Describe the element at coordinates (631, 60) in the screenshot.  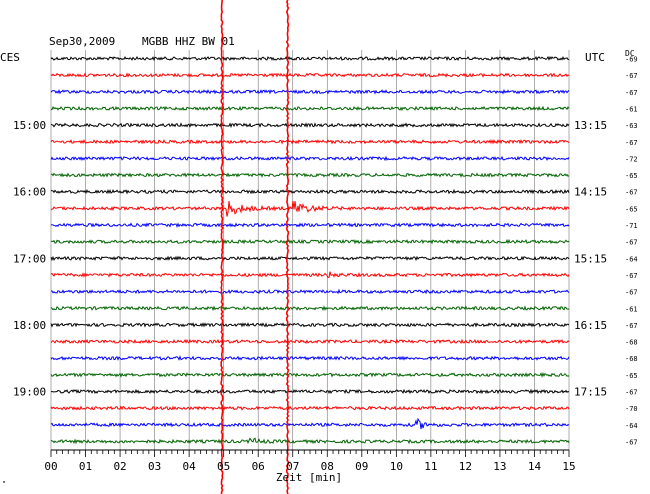
I see `dc-offset-label: -69` at that location.